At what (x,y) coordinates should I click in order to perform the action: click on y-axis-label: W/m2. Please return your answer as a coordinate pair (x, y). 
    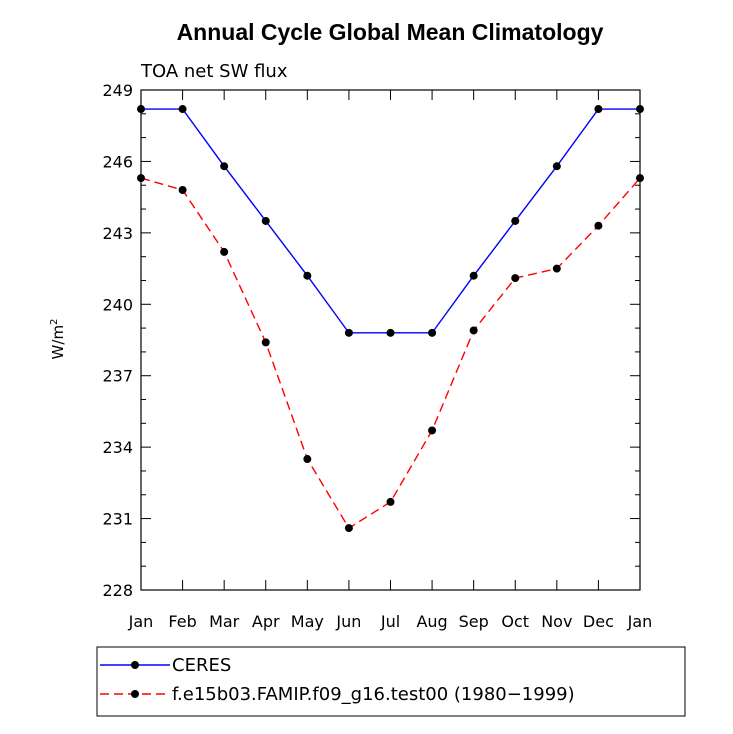
    Looking at the image, I should click on (58, 339).